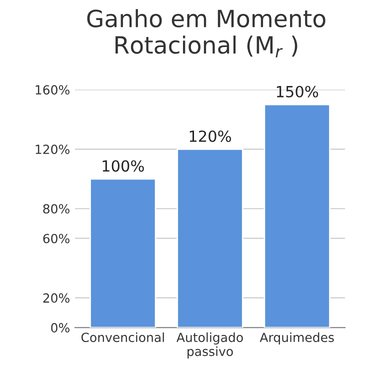 The width and height of the screenshot is (375, 366). I want to click on y-tick-label: 60%, so click(56, 239).